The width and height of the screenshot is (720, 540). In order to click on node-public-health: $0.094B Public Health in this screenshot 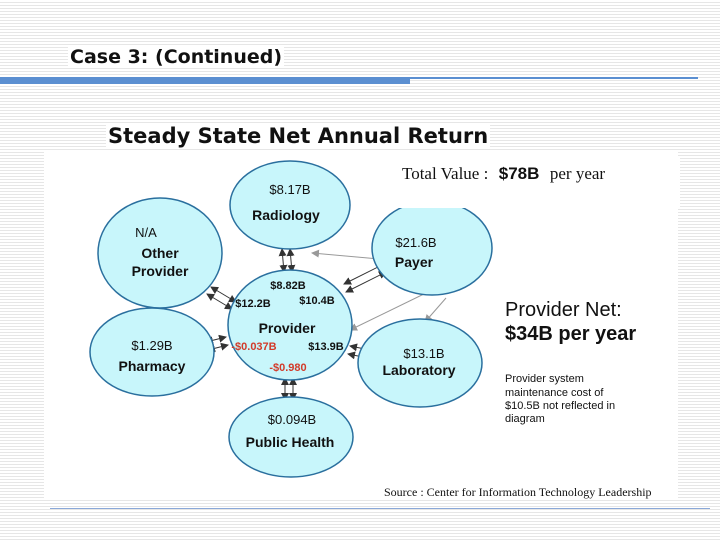, I will do `click(291, 437)`.